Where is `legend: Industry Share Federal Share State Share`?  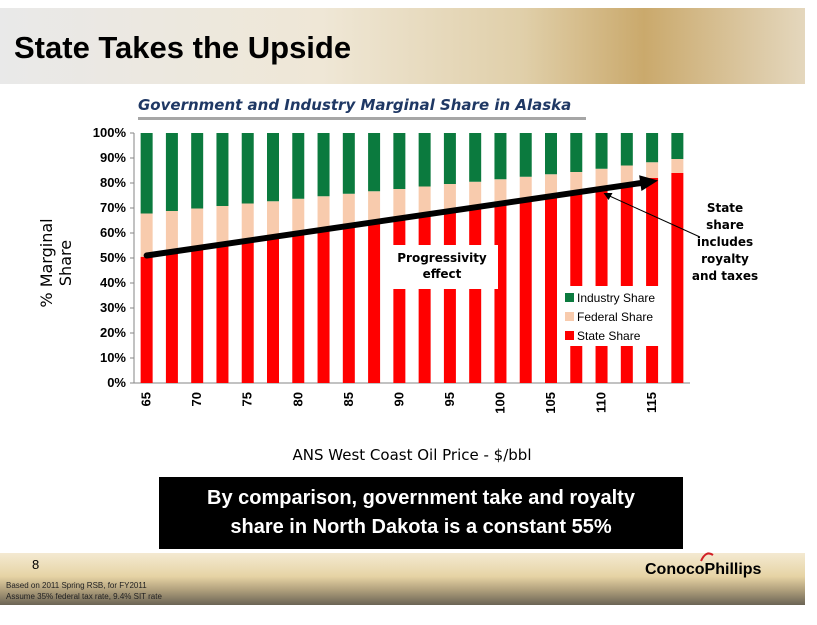 legend: Industry Share Federal Share State Share is located at coordinates (614, 316).